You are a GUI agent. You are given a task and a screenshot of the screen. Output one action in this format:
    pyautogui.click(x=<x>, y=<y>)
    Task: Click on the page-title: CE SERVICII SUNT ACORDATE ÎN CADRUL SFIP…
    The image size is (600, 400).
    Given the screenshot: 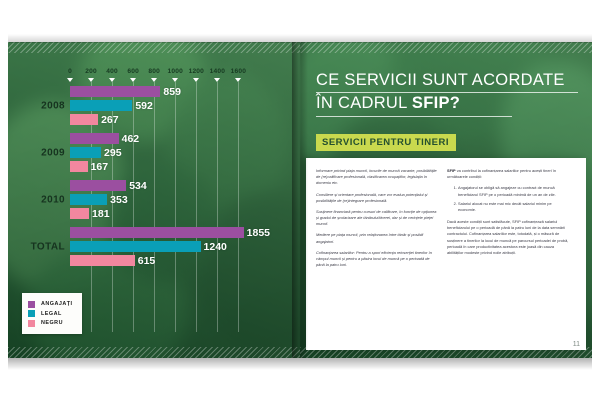 What is the action you would take?
    pyautogui.click(x=447, y=93)
    